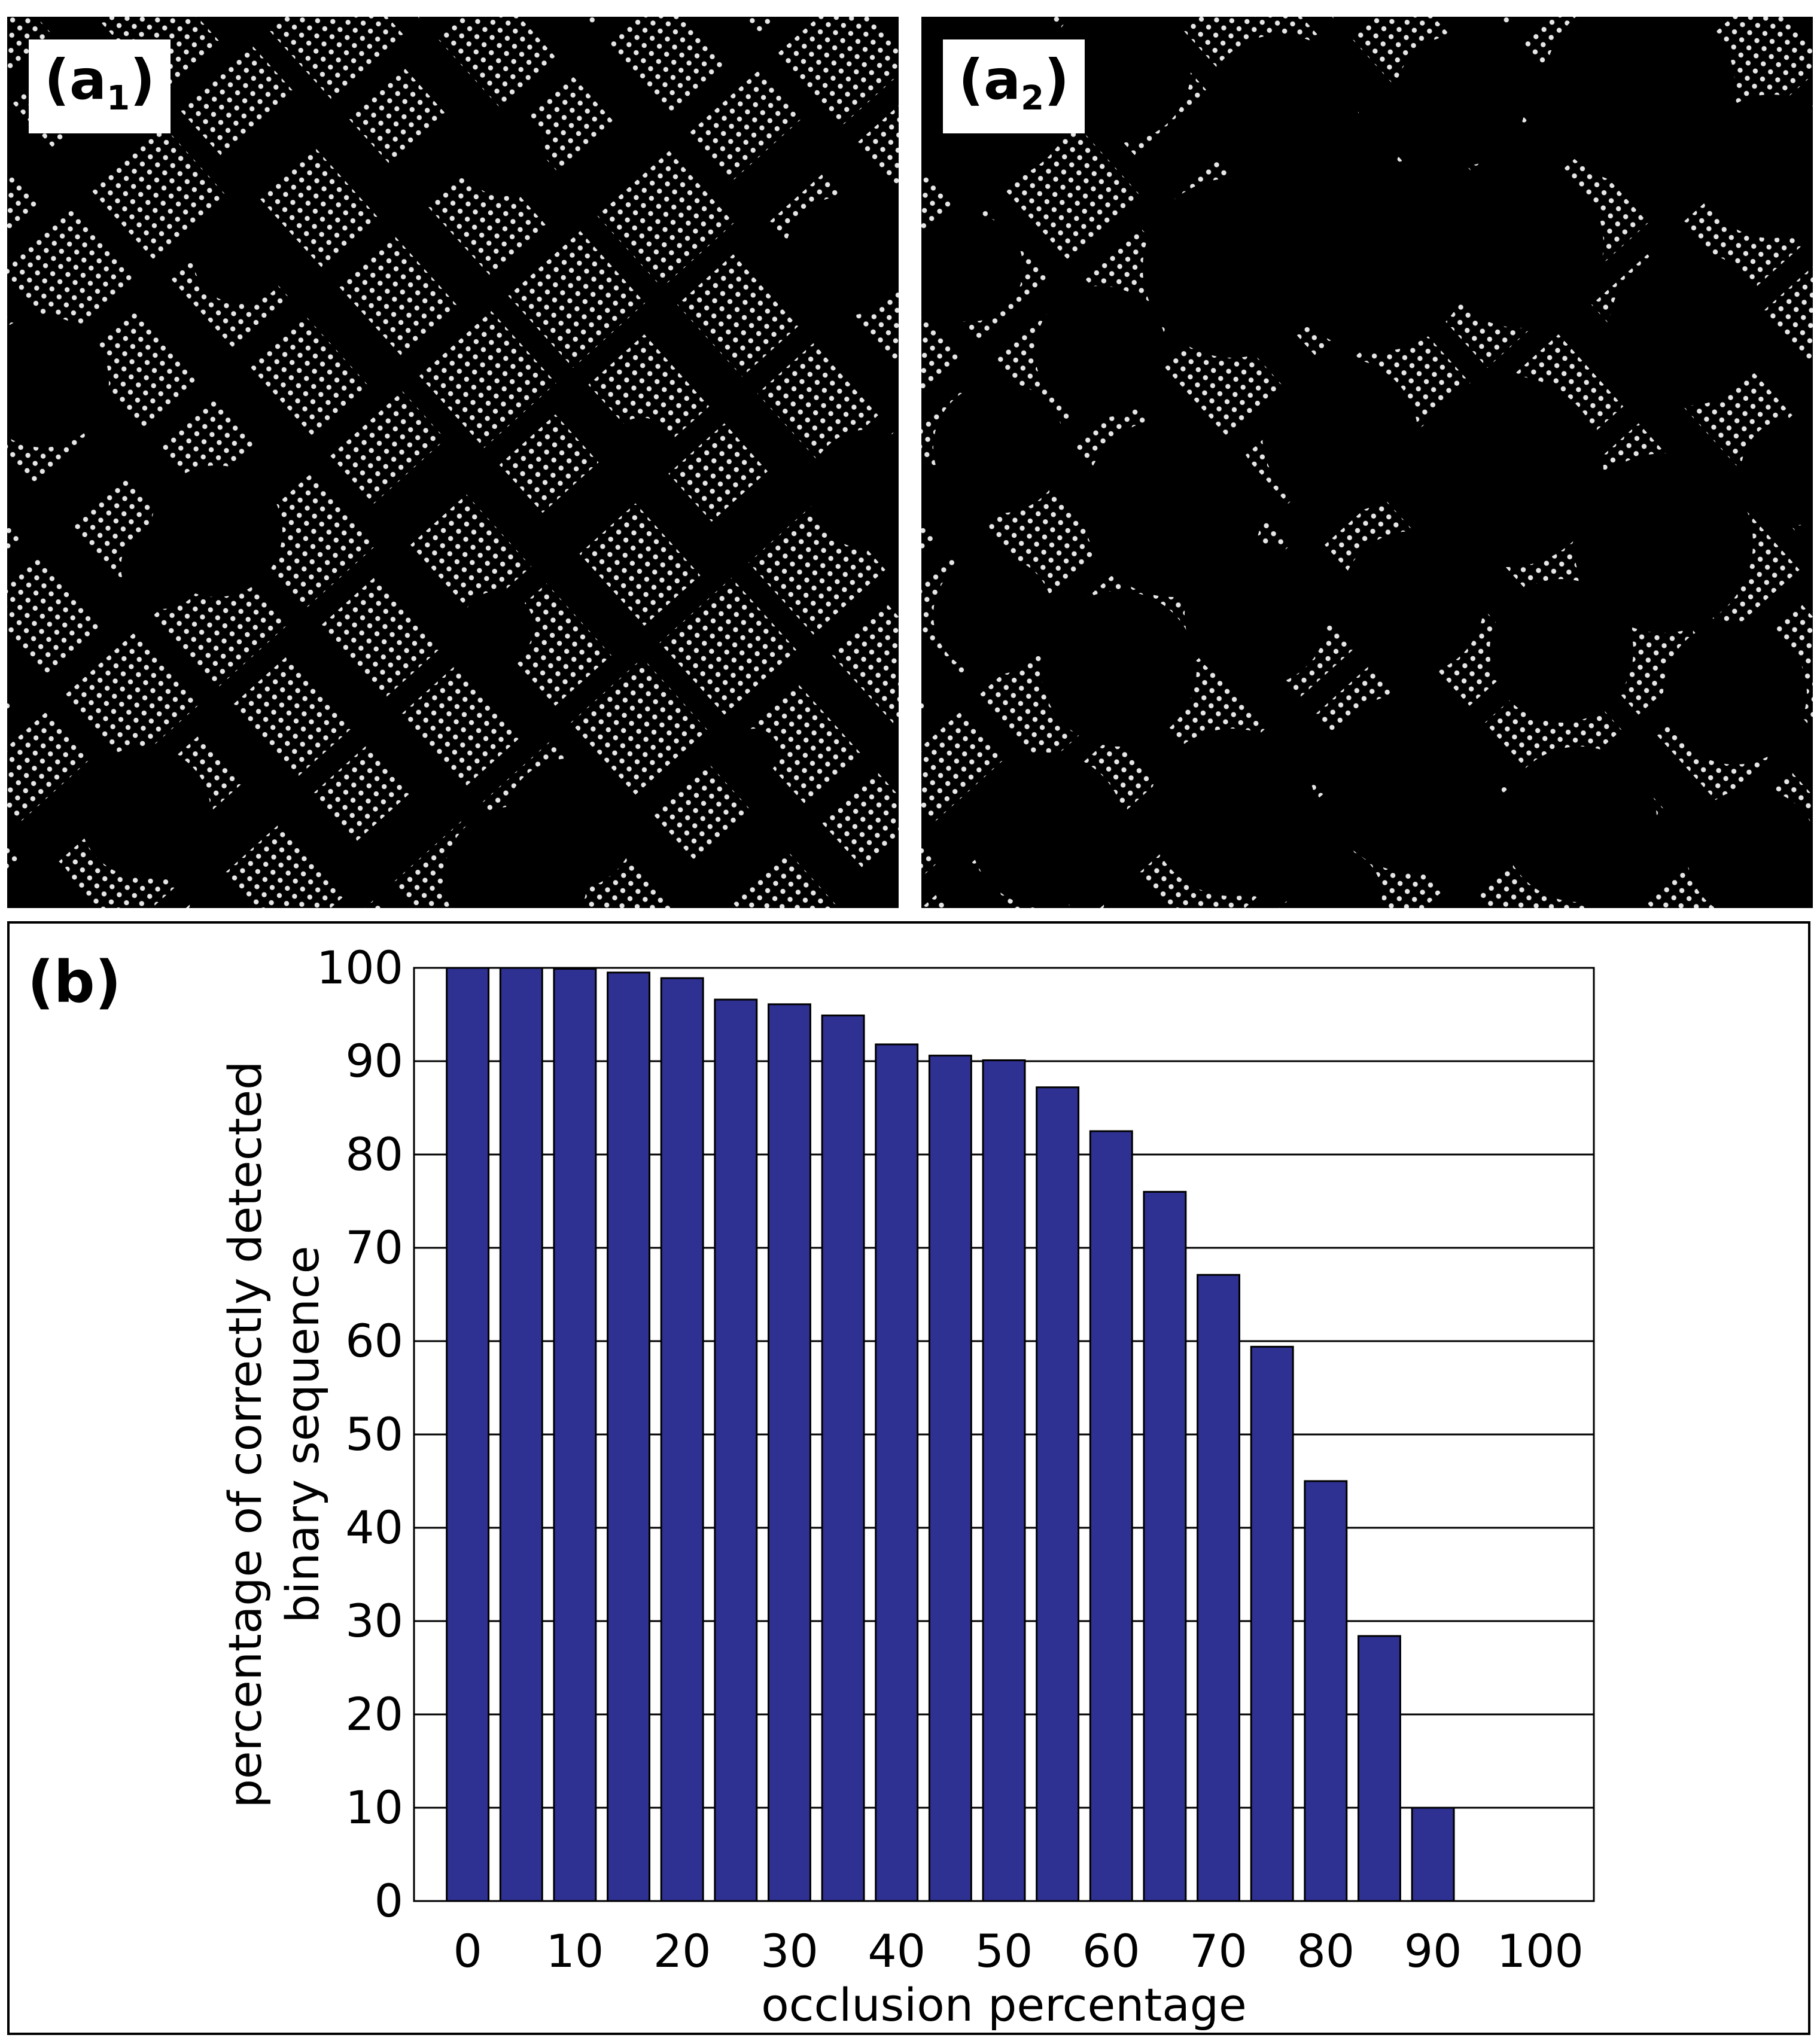 This screenshot has width=1820, height=2044. Describe the element at coordinates (1014, 86) in the screenshot. I see `panel-label-a2: (a2)` at that location.